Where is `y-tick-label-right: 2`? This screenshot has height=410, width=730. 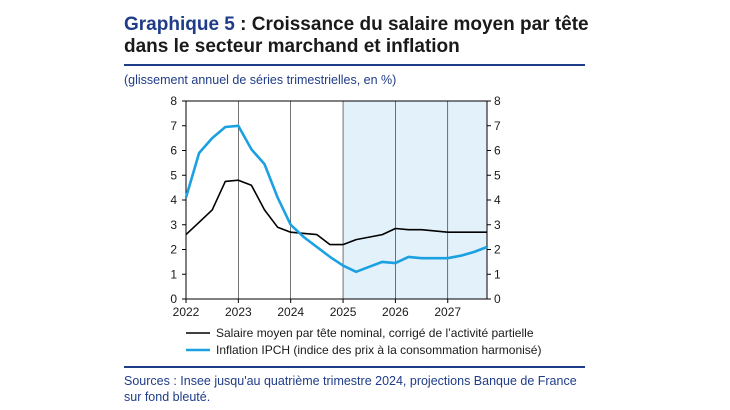 y-tick-label-right: 2 is located at coordinates (497, 250).